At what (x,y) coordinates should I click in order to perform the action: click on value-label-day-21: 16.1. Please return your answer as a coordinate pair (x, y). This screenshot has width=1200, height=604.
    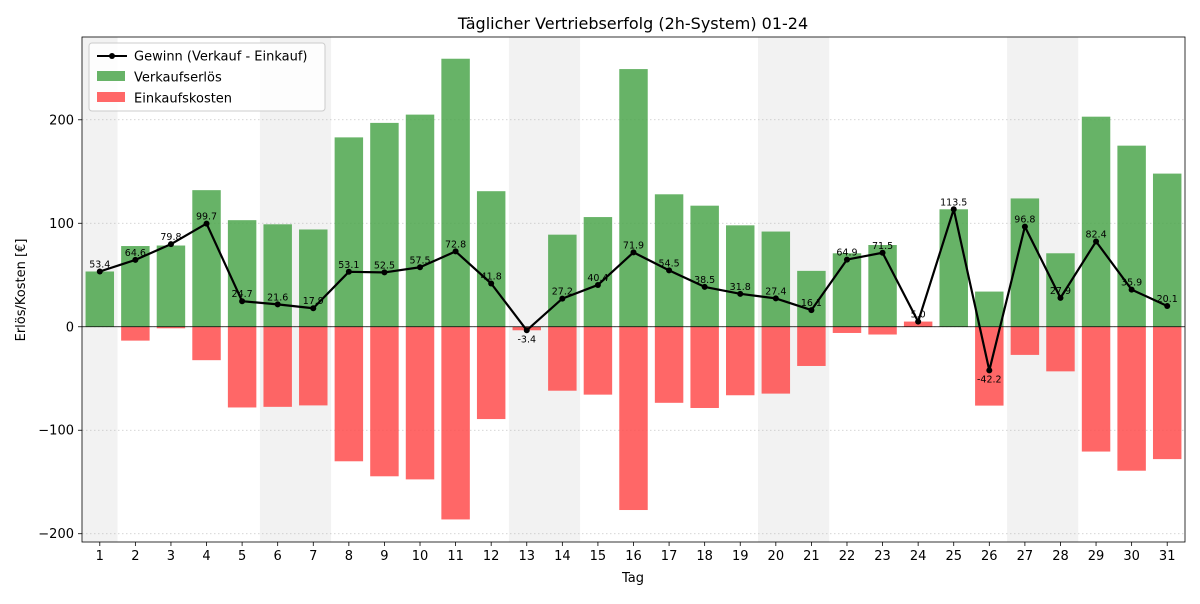
    Looking at the image, I should click on (811, 303).